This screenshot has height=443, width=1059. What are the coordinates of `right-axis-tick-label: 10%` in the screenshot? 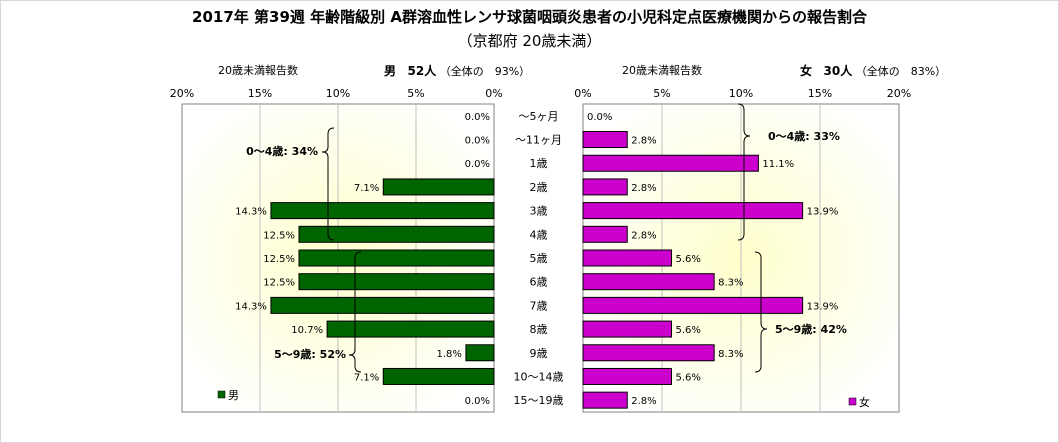 It's located at (741, 93).